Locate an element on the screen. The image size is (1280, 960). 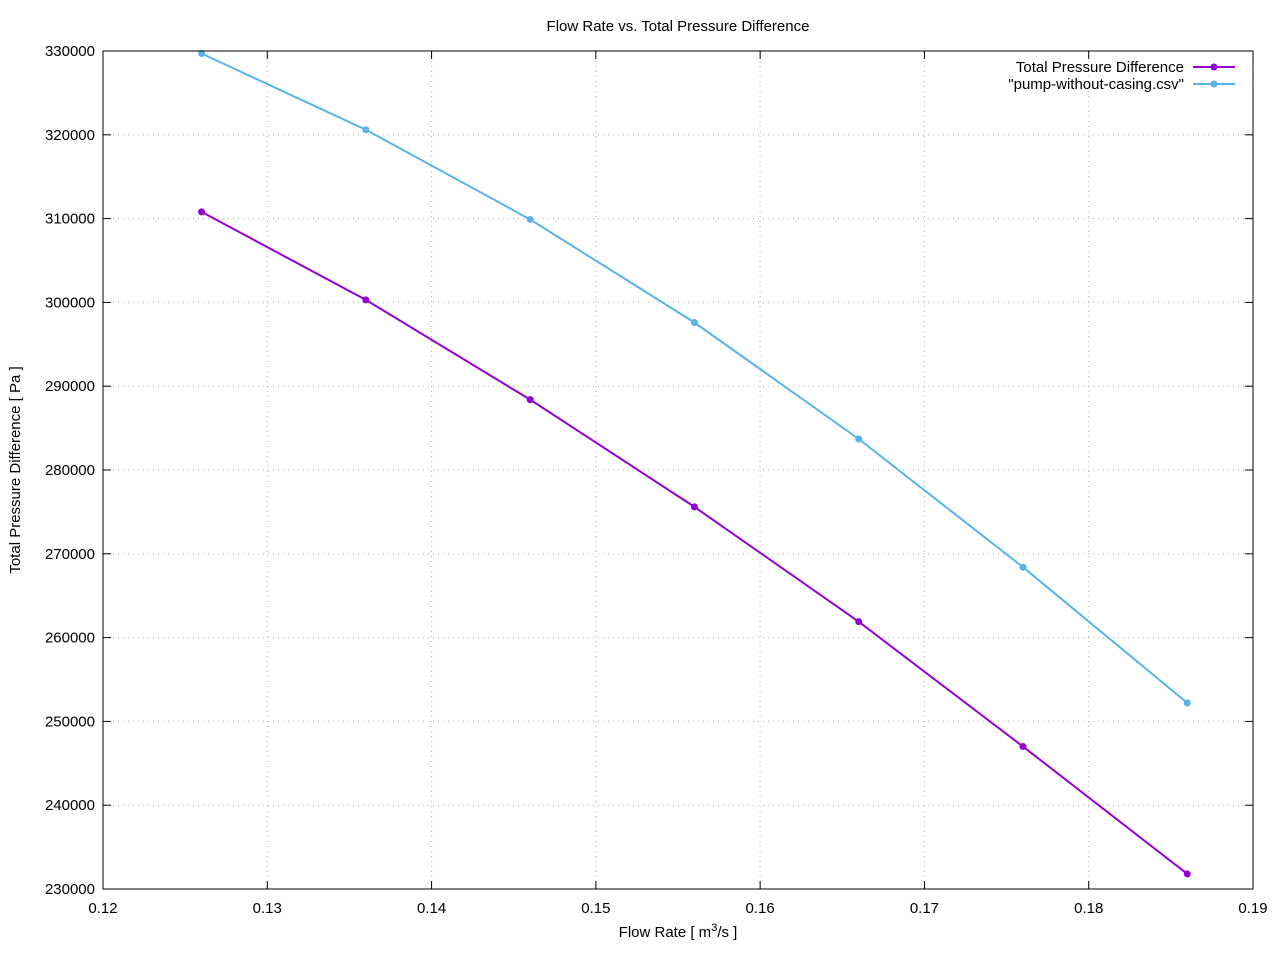
x-axis-label: Flow Rate [ m3/s ] is located at coordinates (678, 931).